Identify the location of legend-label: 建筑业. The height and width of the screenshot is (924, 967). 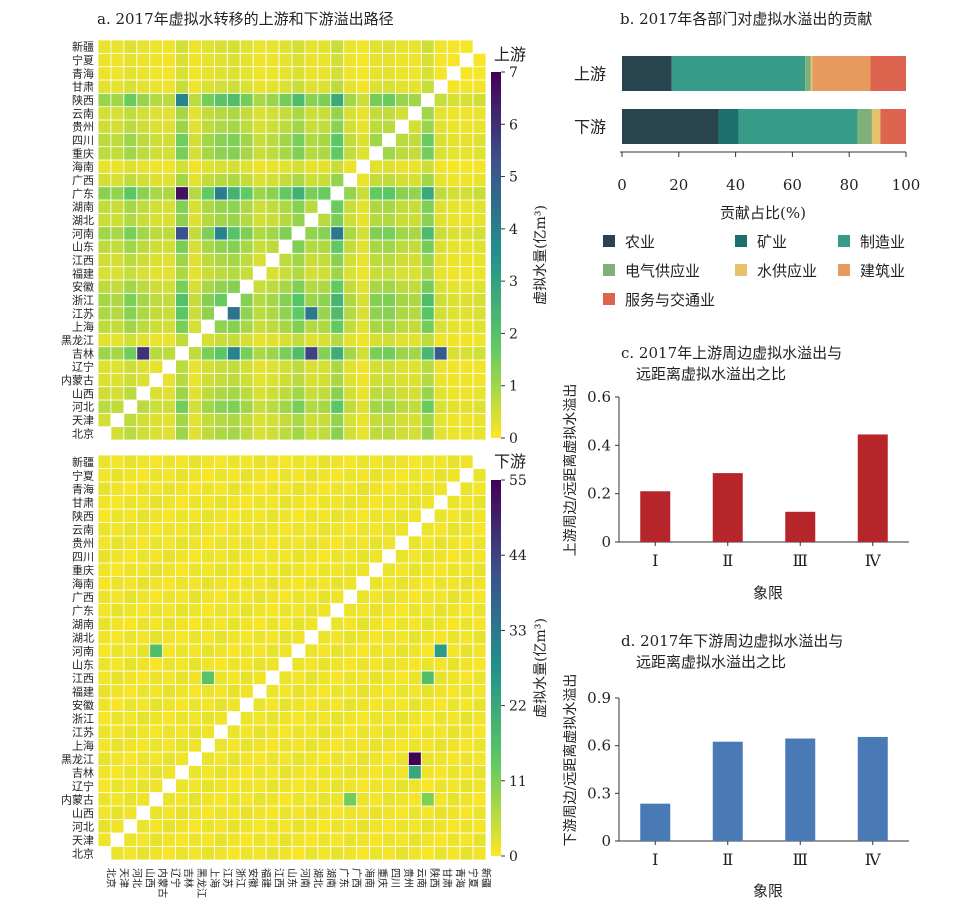
(882, 271).